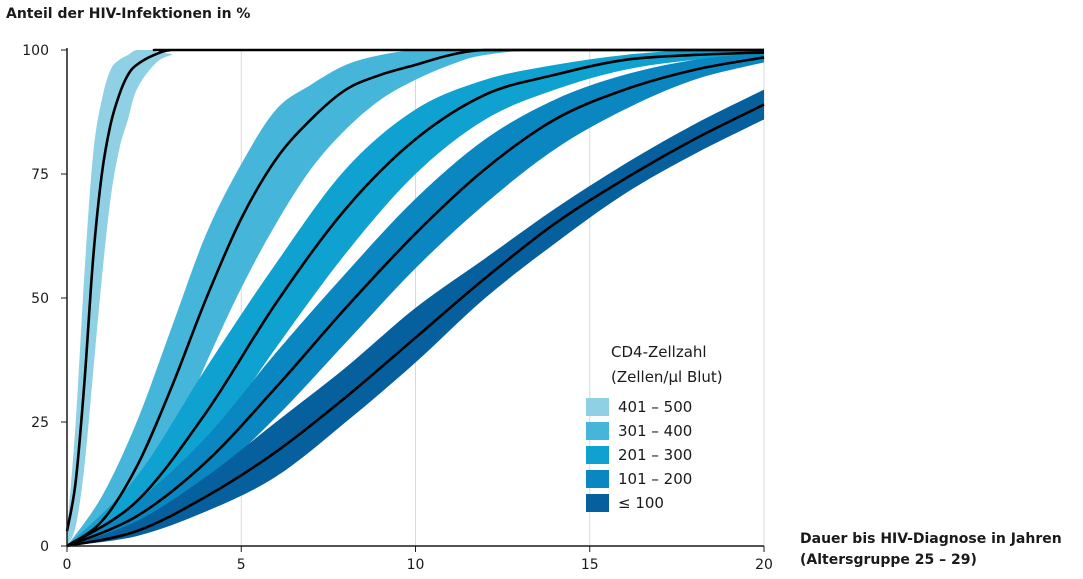 This screenshot has height=579, width=1083. I want to click on legend-entry-label: 301 – 400, so click(655, 431).